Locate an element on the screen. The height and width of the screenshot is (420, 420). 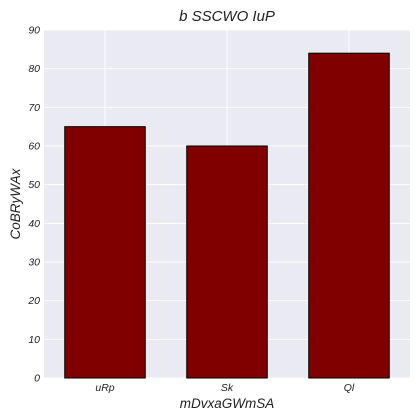
y-tick-label: 40 is located at coordinates (34, 224).